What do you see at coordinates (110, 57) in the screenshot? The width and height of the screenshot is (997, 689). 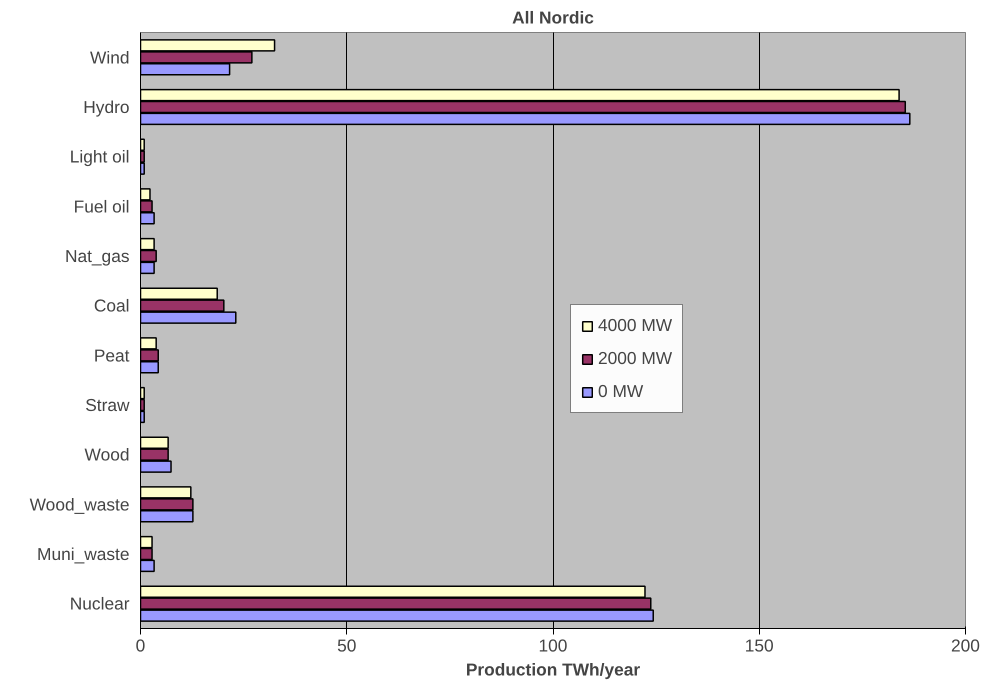 I see `y-tick-label: Wind` at bounding box center [110, 57].